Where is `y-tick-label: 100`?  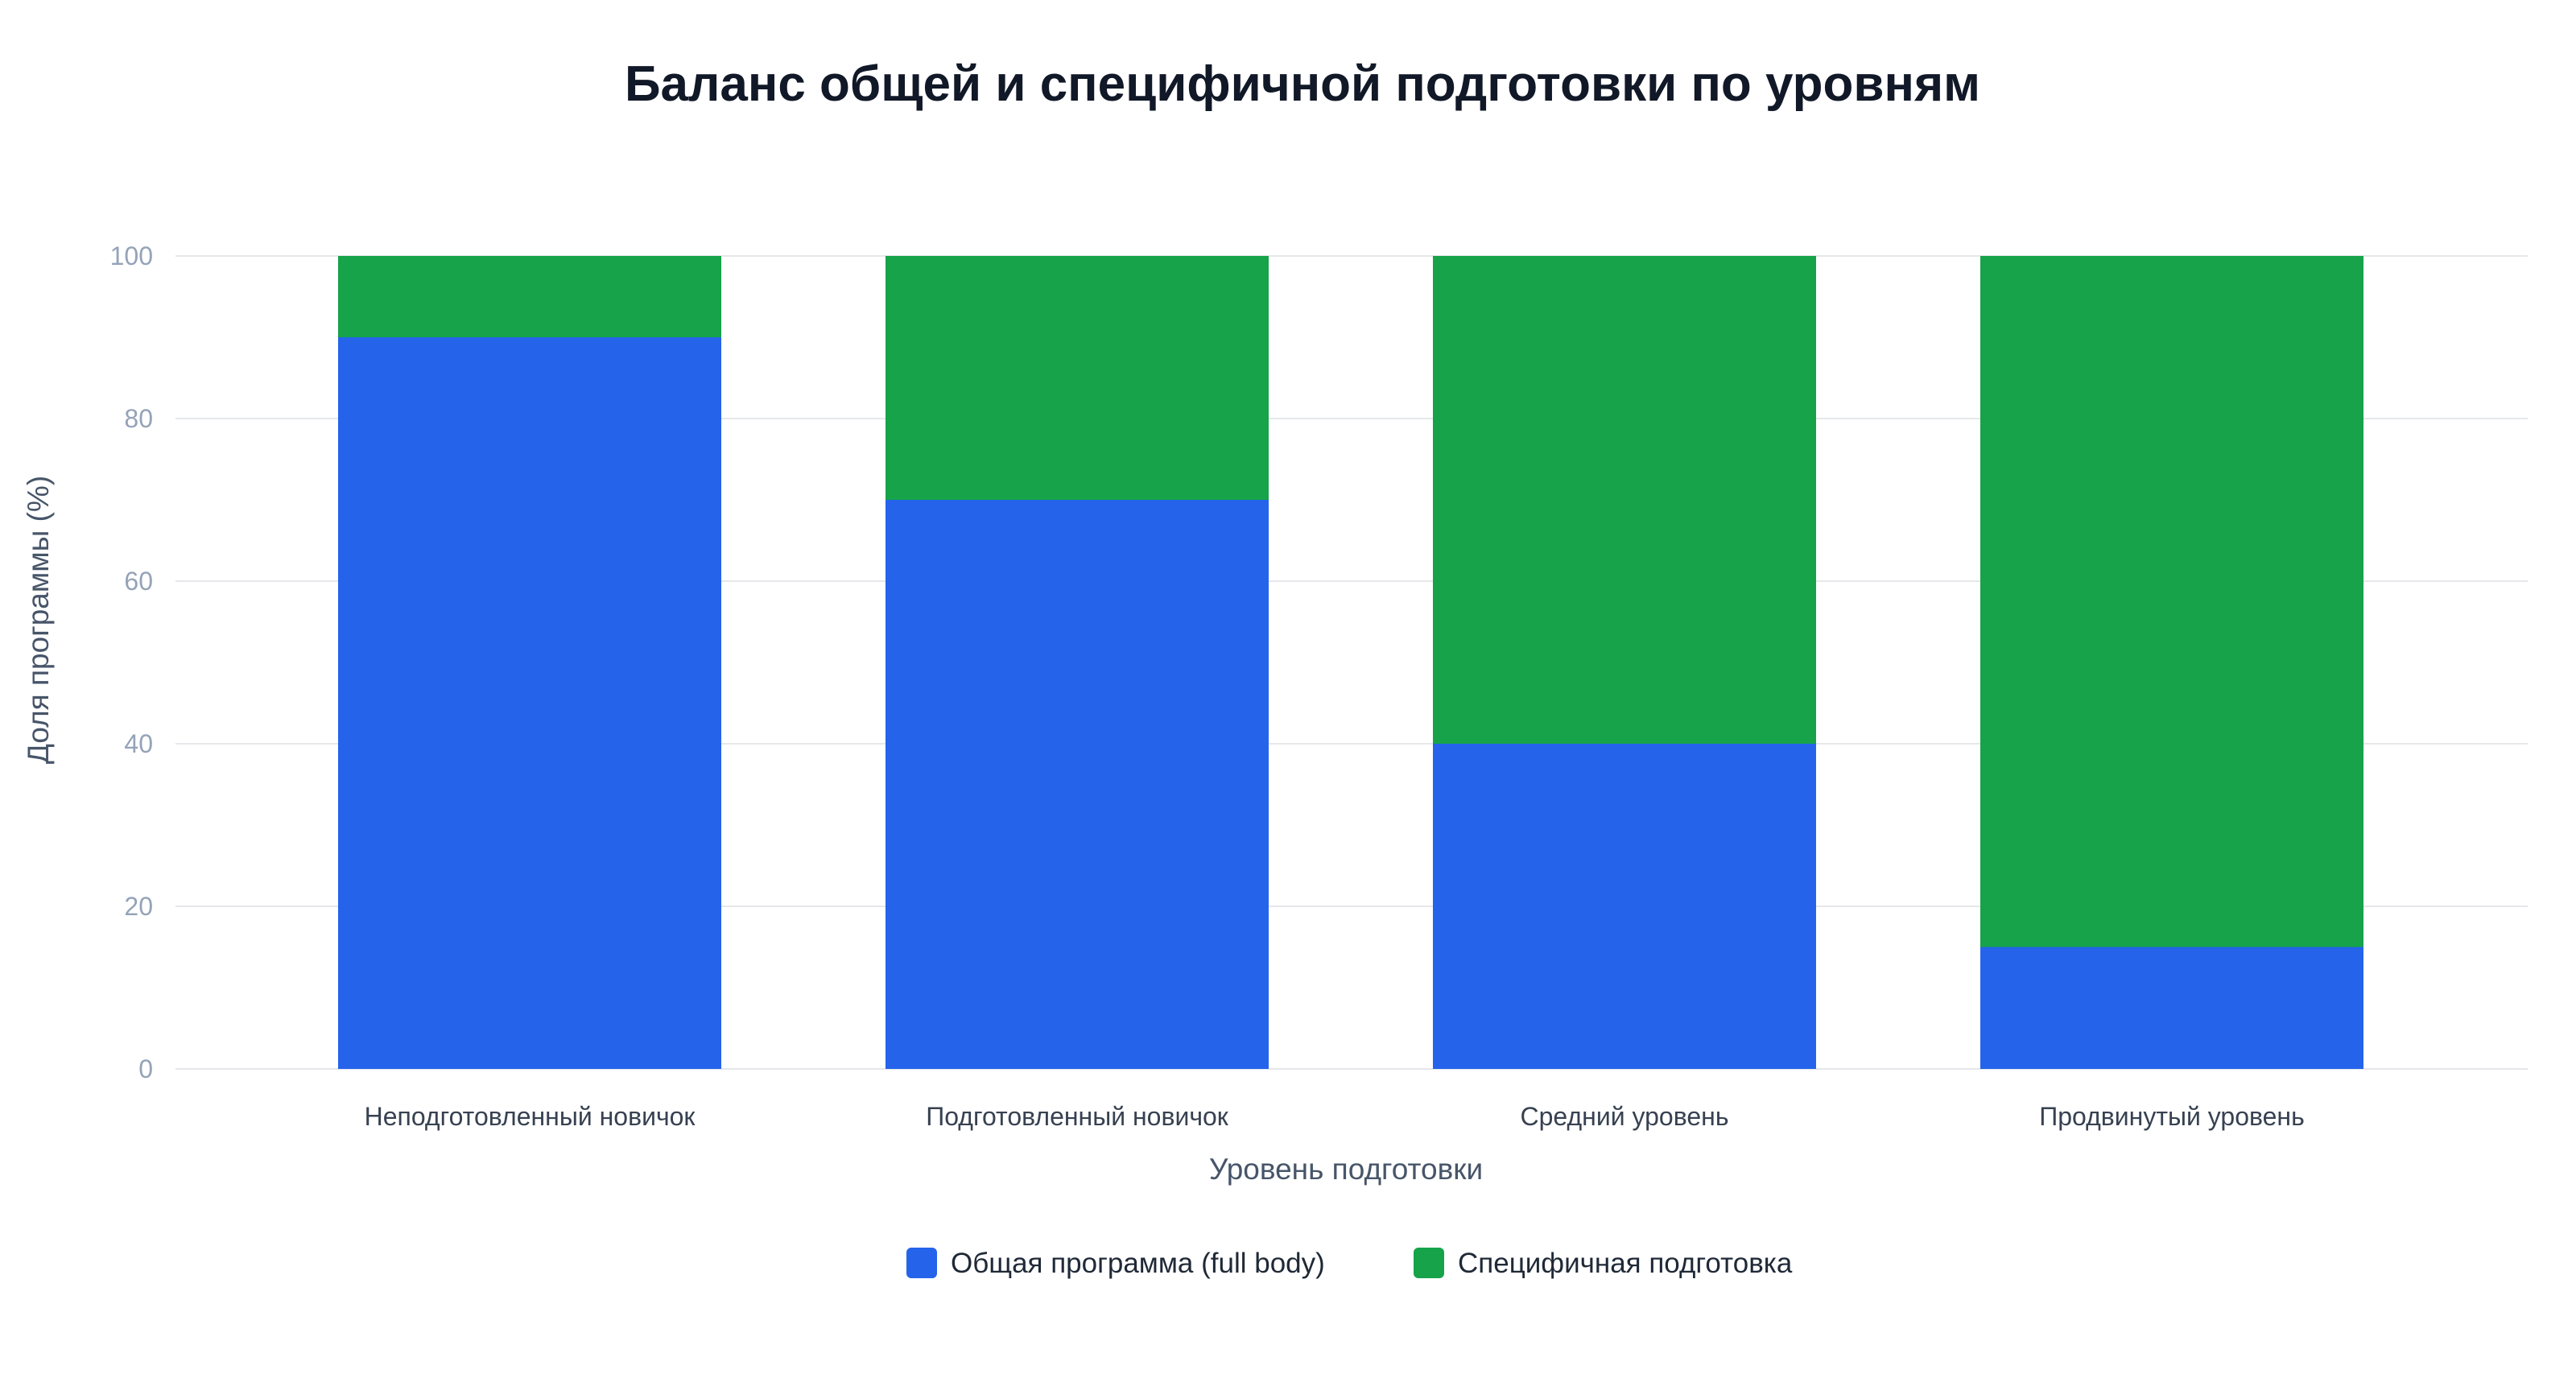 y-tick-label: 100 is located at coordinates (131, 255).